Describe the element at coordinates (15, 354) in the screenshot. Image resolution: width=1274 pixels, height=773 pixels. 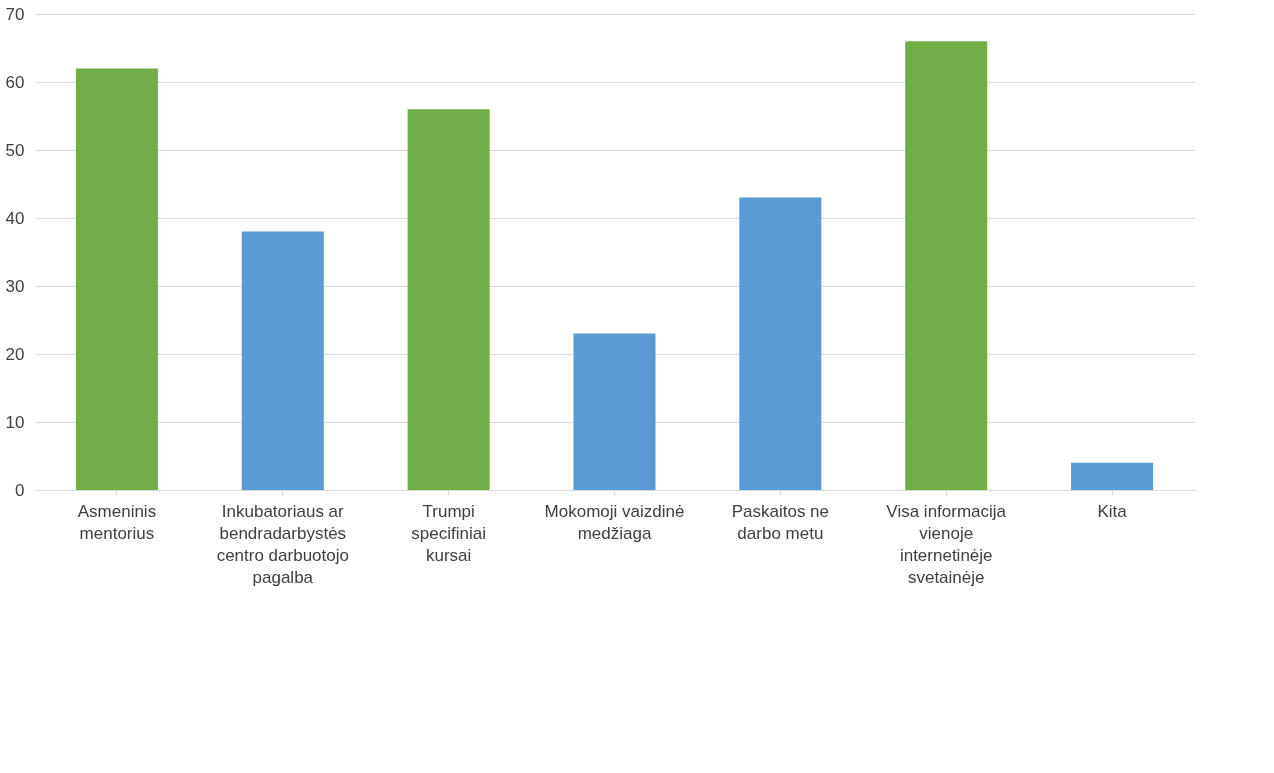
I see `y-tick-label: 20` at that location.